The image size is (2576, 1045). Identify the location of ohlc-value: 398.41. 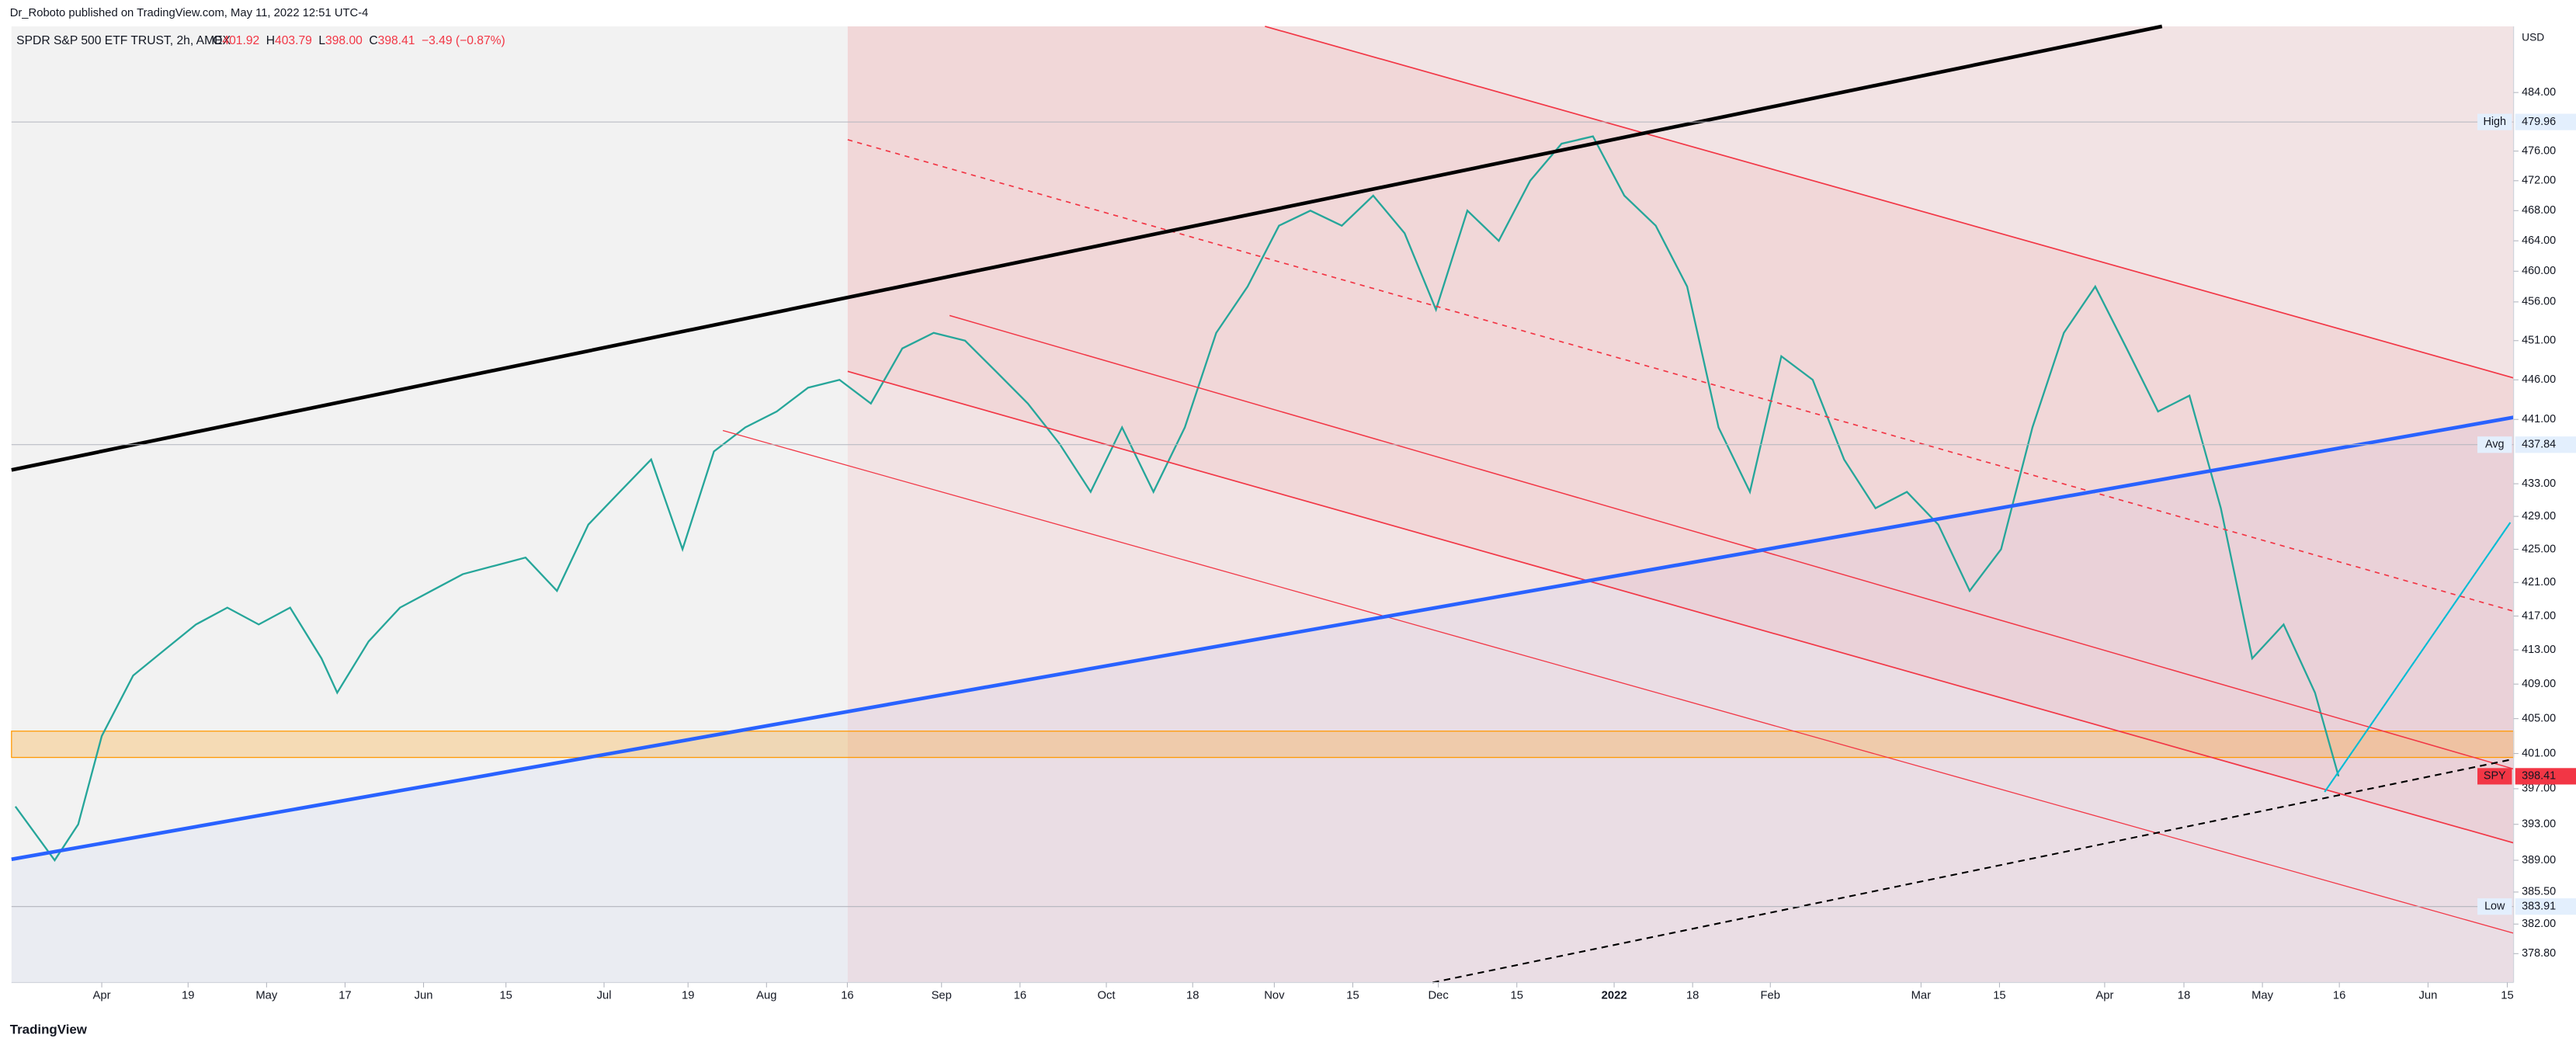
(396, 40).